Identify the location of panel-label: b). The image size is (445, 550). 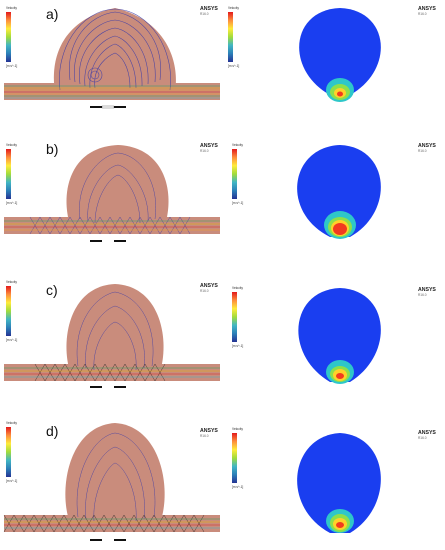
(52, 149).